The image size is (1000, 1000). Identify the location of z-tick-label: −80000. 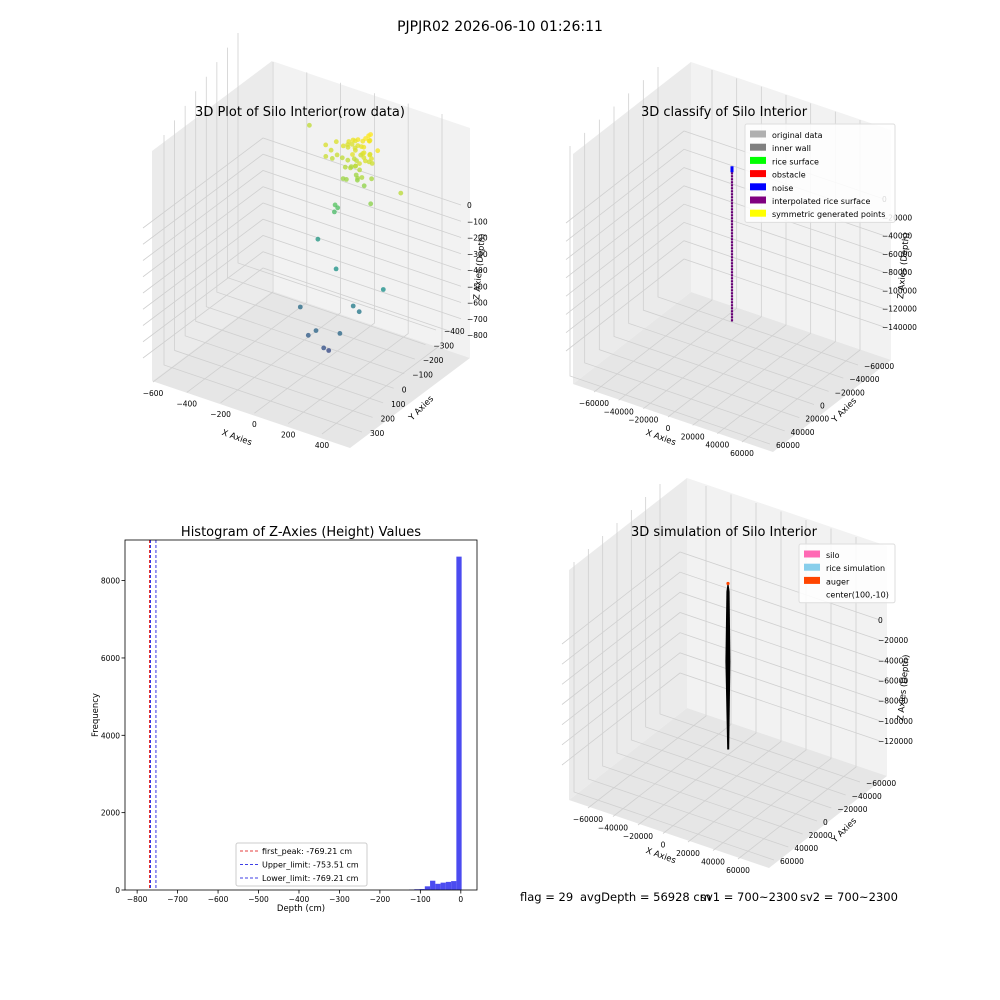
(897, 272).